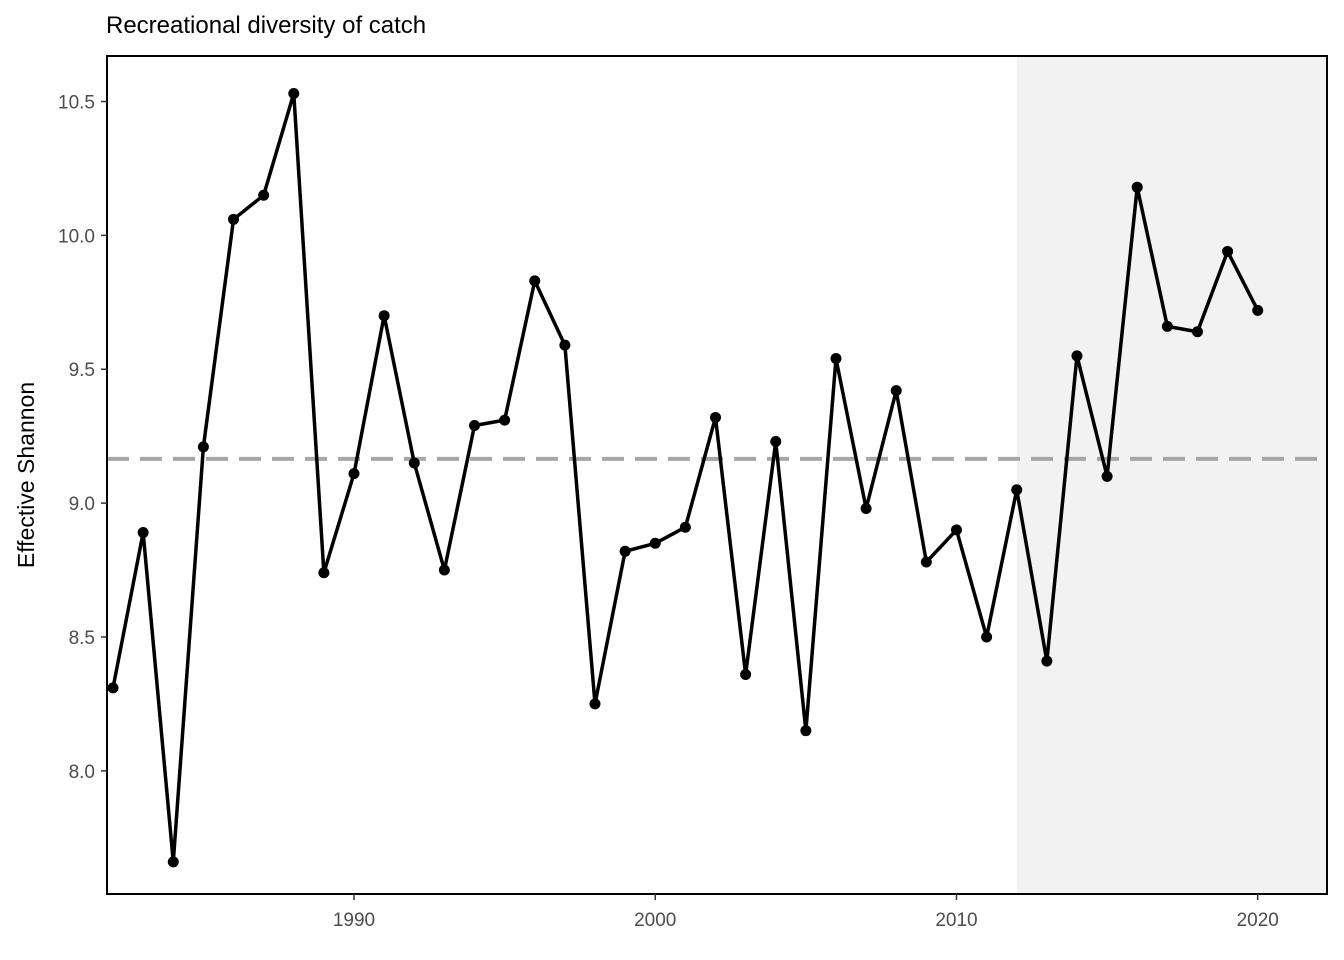 This screenshot has width=1344, height=960. What do you see at coordinates (354, 920) in the screenshot?
I see `x-tick-label: 1990` at bounding box center [354, 920].